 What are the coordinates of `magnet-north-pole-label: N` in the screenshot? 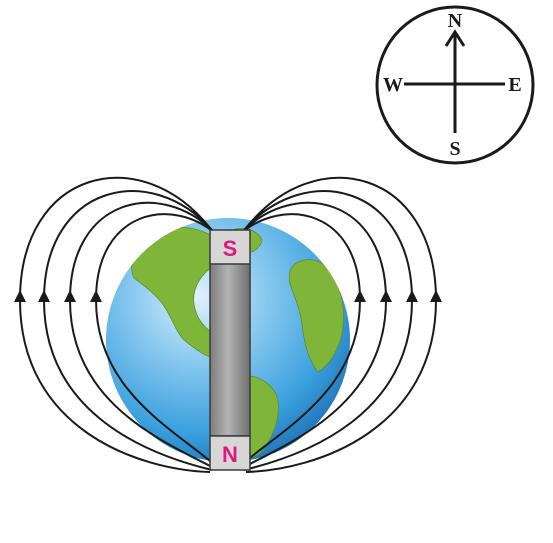 It's located at (230, 454).